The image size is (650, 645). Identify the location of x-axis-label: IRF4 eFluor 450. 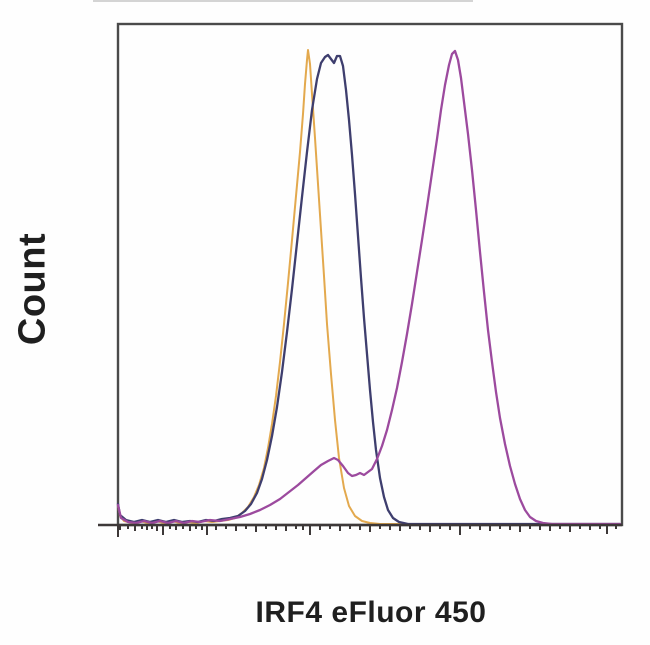
(371, 612).